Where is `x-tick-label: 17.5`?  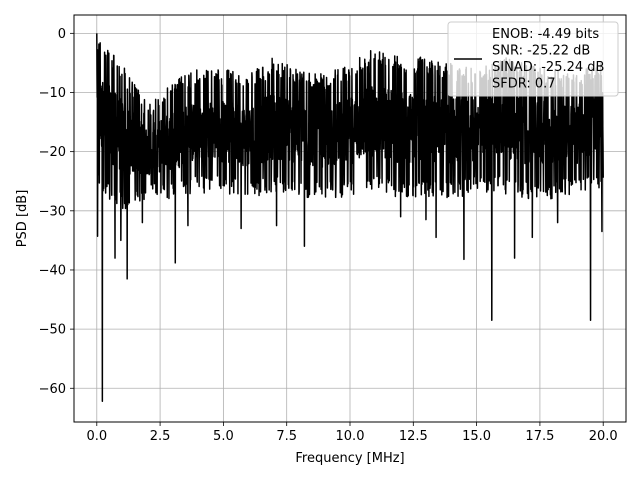
x-tick-label: 17.5 is located at coordinates (539, 436).